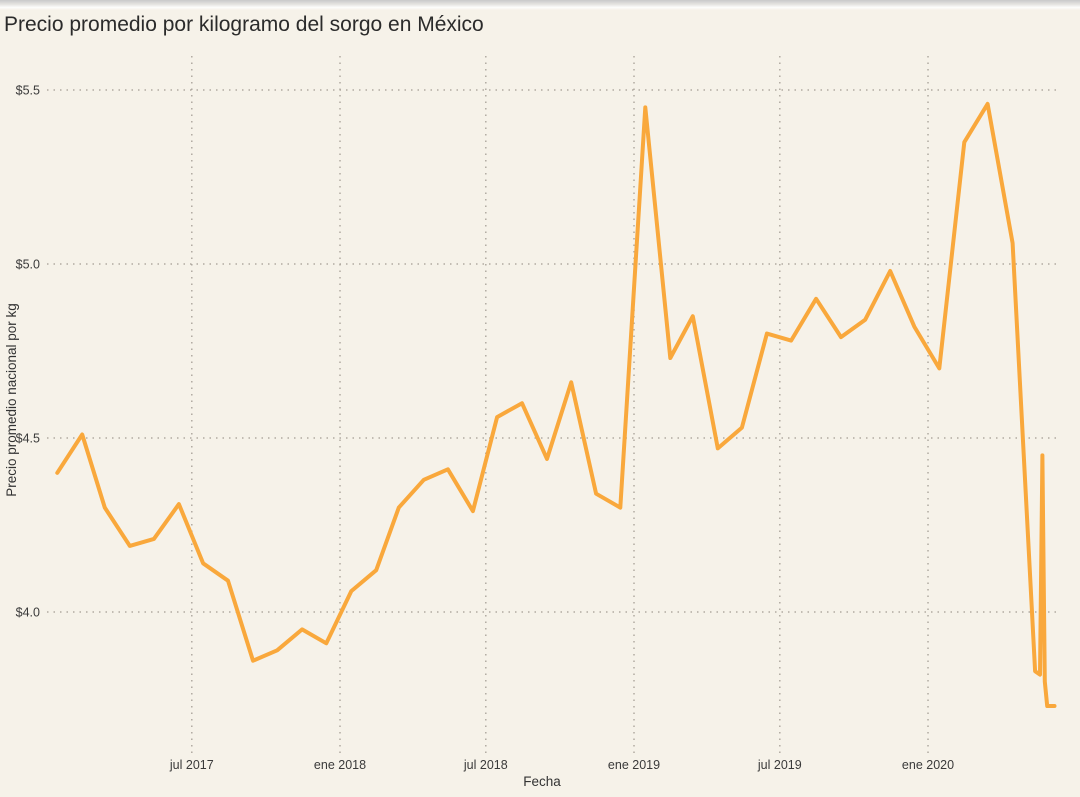 This screenshot has height=797, width=1080. I want to click on x-axis-title: Fecha, so click(542, 781).